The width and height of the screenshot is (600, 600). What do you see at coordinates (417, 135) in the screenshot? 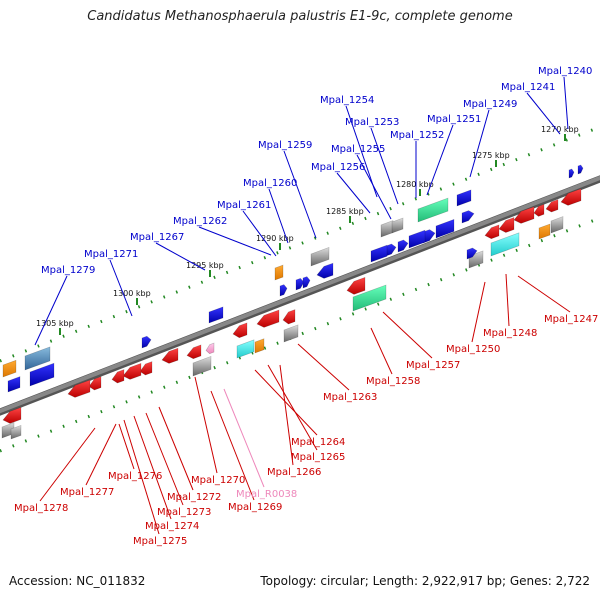
I see `gene-label-forward: Mpal_1252` at bounding box center [417, 135].